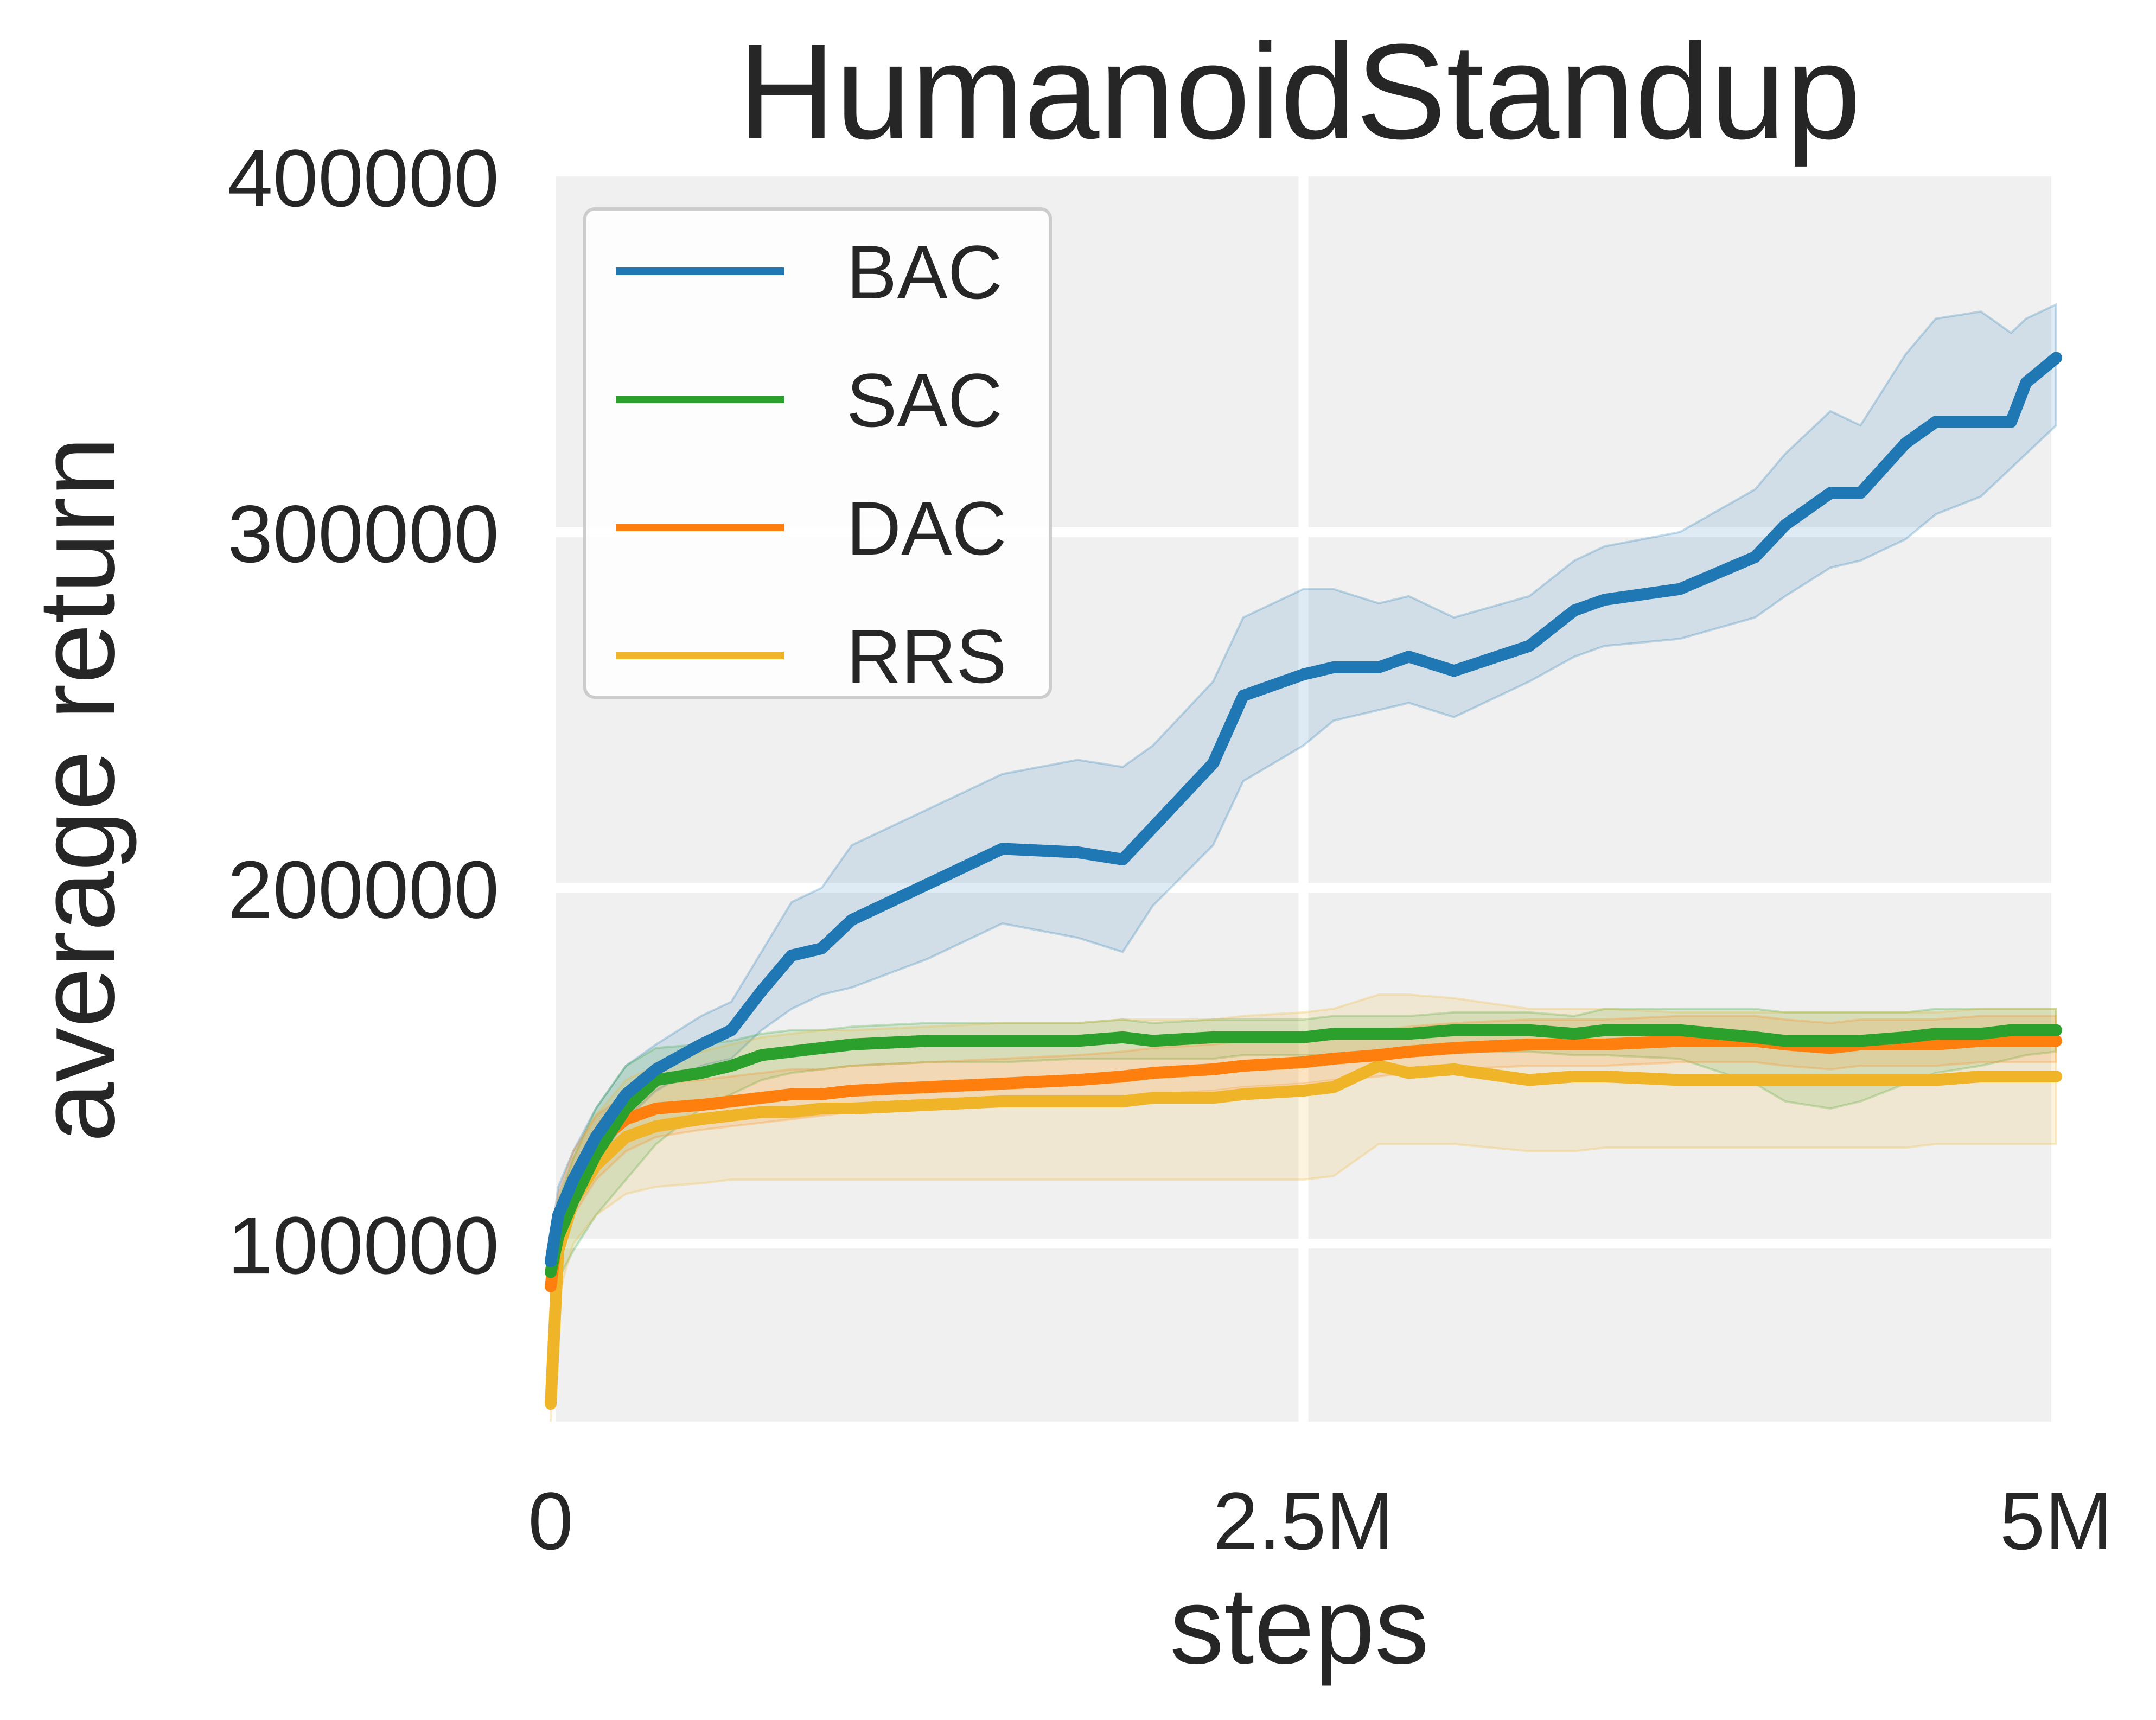  What do you see at coordinates (363, 889) in the screenshot?
I see `y-tick-label: 200000` at bounding box center [363, 889].